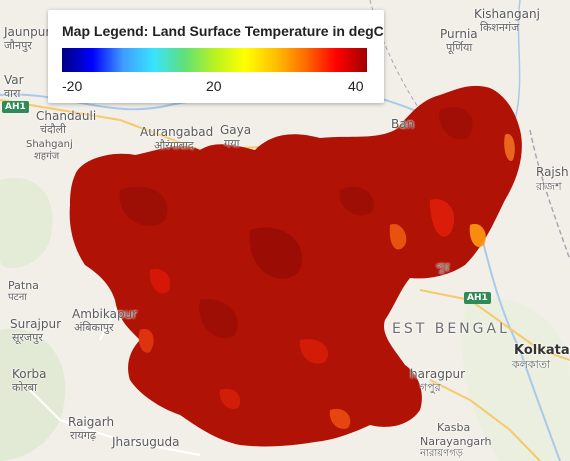 This screenshot has height=461, width=570. I want to click on place-label-gaya-hindi: गया, so click(232, 143).